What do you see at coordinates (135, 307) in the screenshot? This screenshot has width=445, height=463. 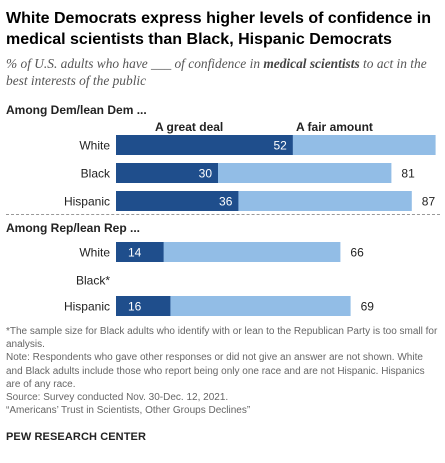 I see `value-great-deal-rep-hispanic: 16` at bounding box center [135, 307].